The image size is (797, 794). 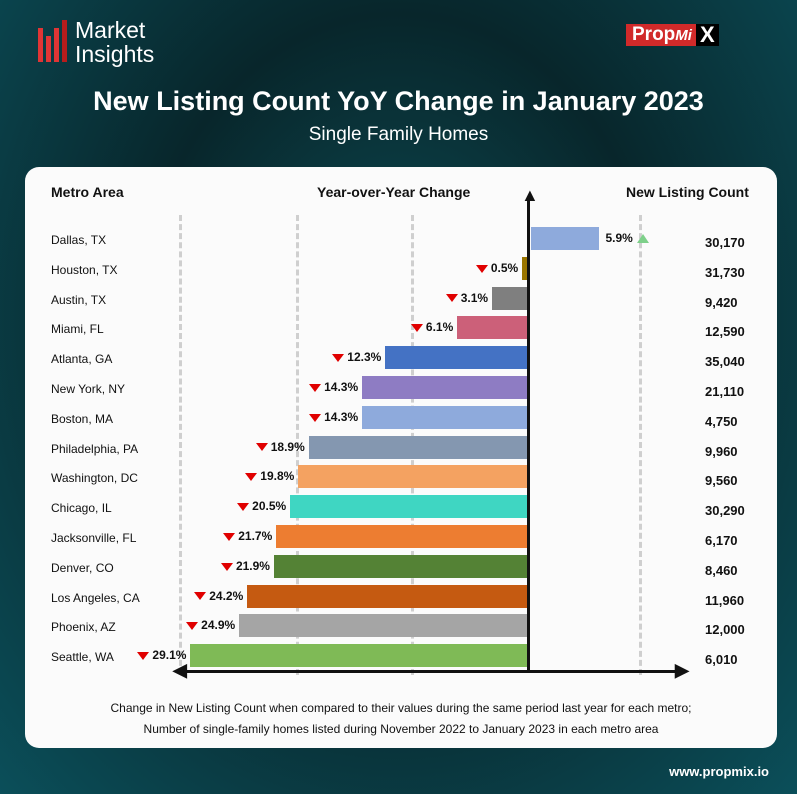 What do you see at coordinates (84, 269) in the screenshot?
I see `metro-label: Houston, TX` at bounding box center [84, 269].